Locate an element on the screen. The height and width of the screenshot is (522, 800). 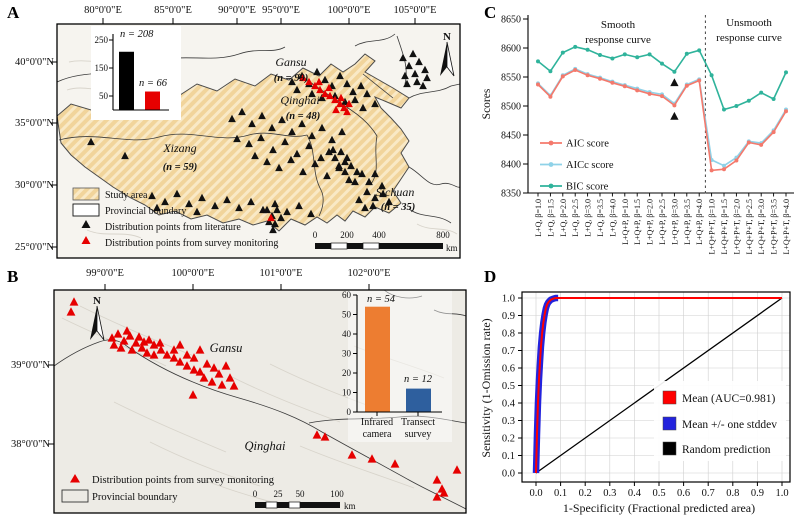
inset-b-ytick: 0 is located at coordinates (349, 412).